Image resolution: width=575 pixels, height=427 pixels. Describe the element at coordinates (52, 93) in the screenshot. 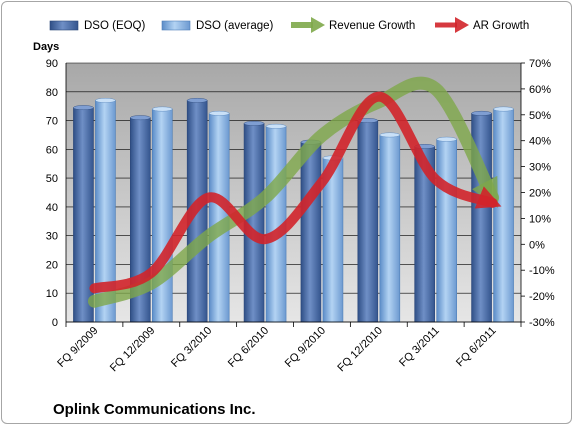

I see `left-tick-label: 80` at that location.